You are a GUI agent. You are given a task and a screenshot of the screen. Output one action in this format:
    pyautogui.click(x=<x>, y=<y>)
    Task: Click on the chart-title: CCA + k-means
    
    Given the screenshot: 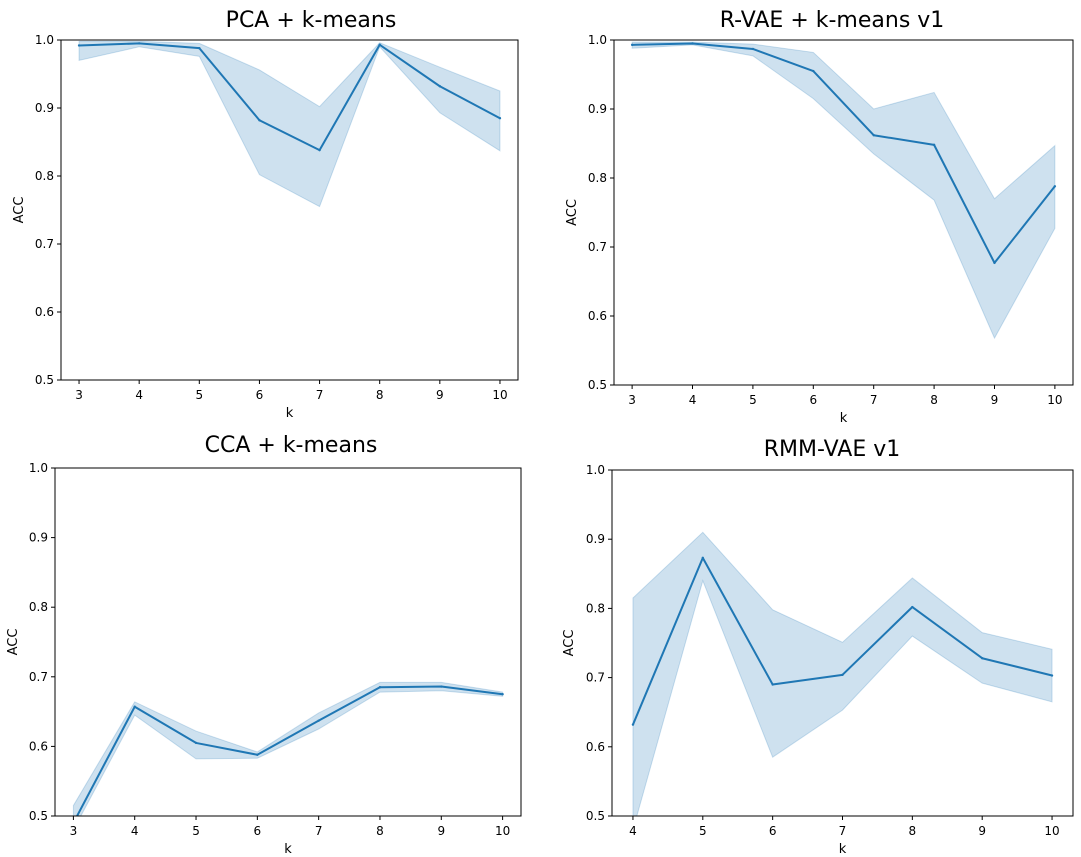 What is the action you would take?
    pyautogui.click(x=291, y=445)
    